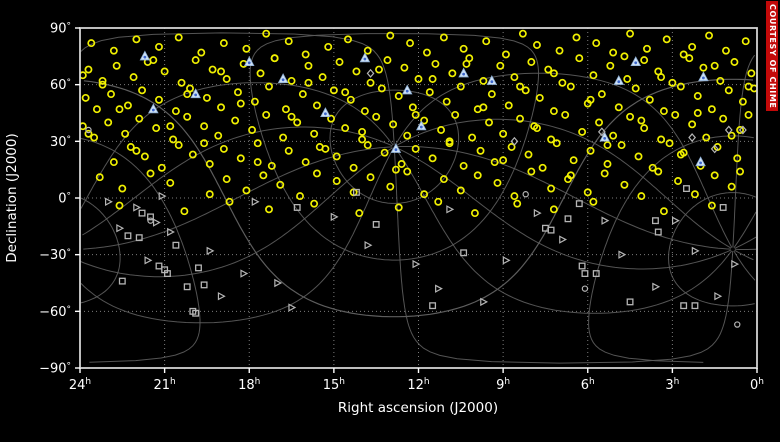 The height and width of the screenshot is (442, 780). Describe the element at coordinates (407, 91) in the screenshot. I see `blue-triangle-center-dot` at that location.